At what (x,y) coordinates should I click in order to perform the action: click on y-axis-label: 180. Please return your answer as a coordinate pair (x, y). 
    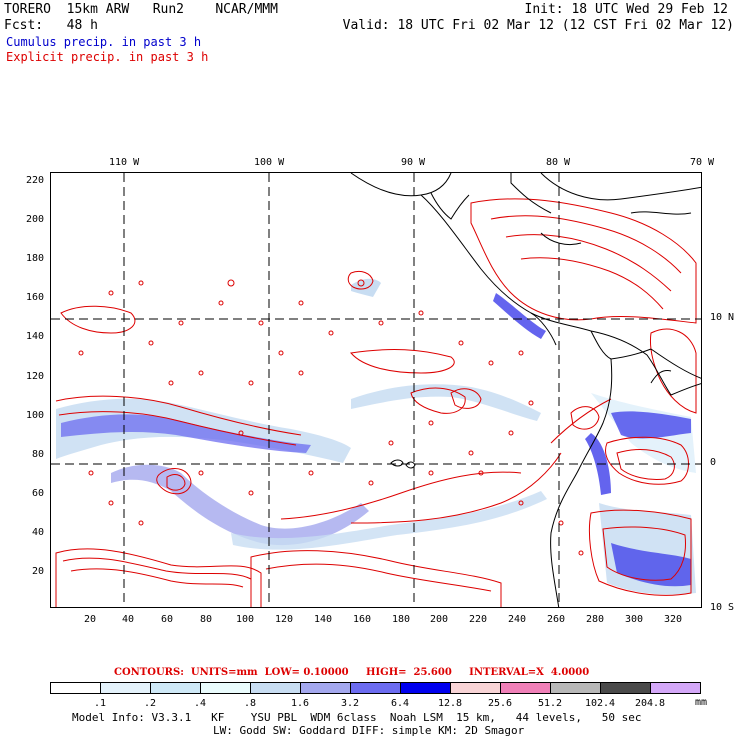
    Looking at the image, I should click on (35, 258).